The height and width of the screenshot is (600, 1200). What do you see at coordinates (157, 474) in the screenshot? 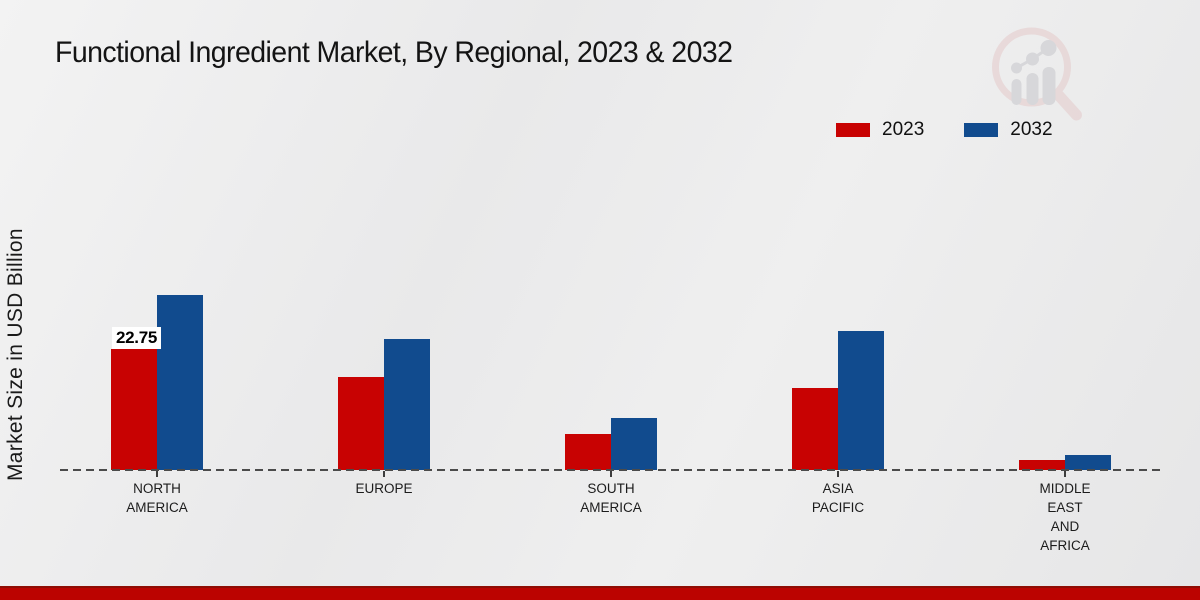
I see `axis-tick-north-america` at bounding box center [157, 474].